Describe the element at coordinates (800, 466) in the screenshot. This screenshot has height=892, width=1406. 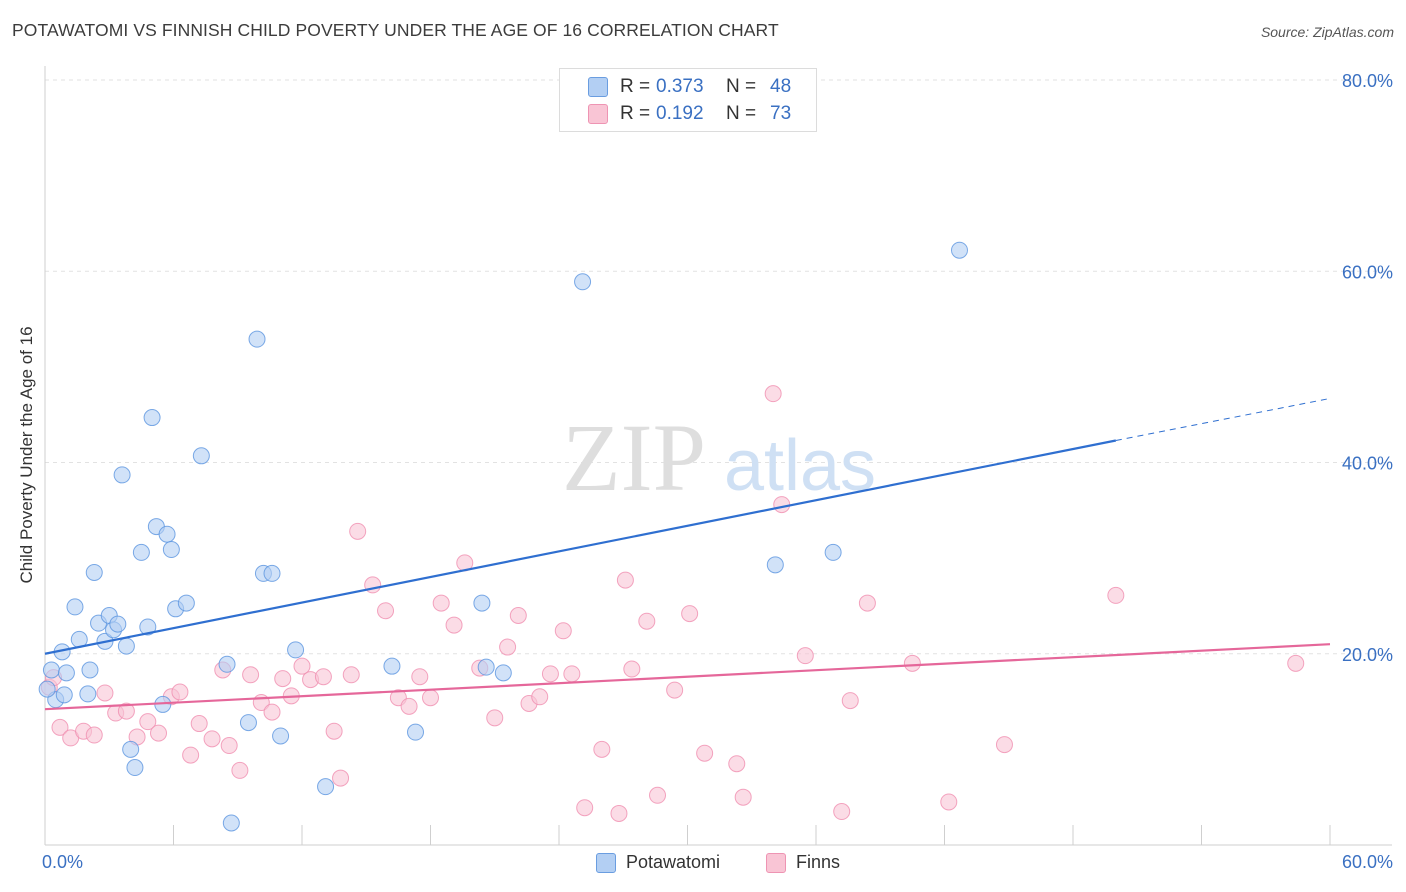
I see `watermark-atlas: atlas` at that location.